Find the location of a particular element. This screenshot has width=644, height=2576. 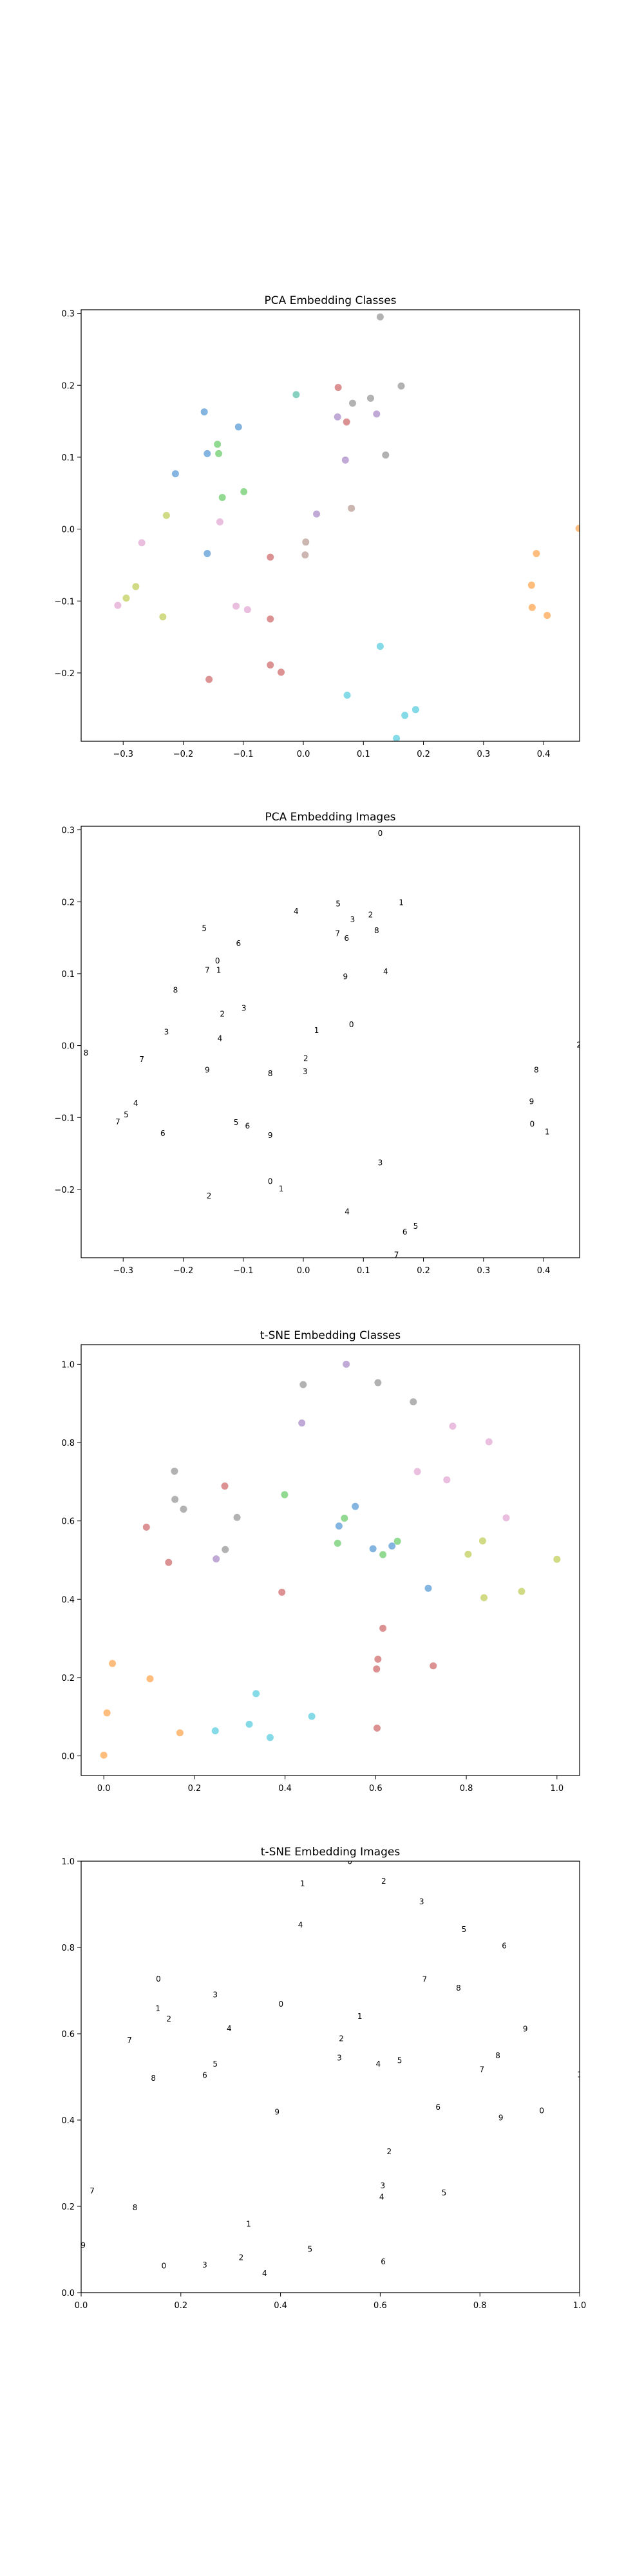

chart-title: PCA Embedding Images is located at coordinates (330, 817).